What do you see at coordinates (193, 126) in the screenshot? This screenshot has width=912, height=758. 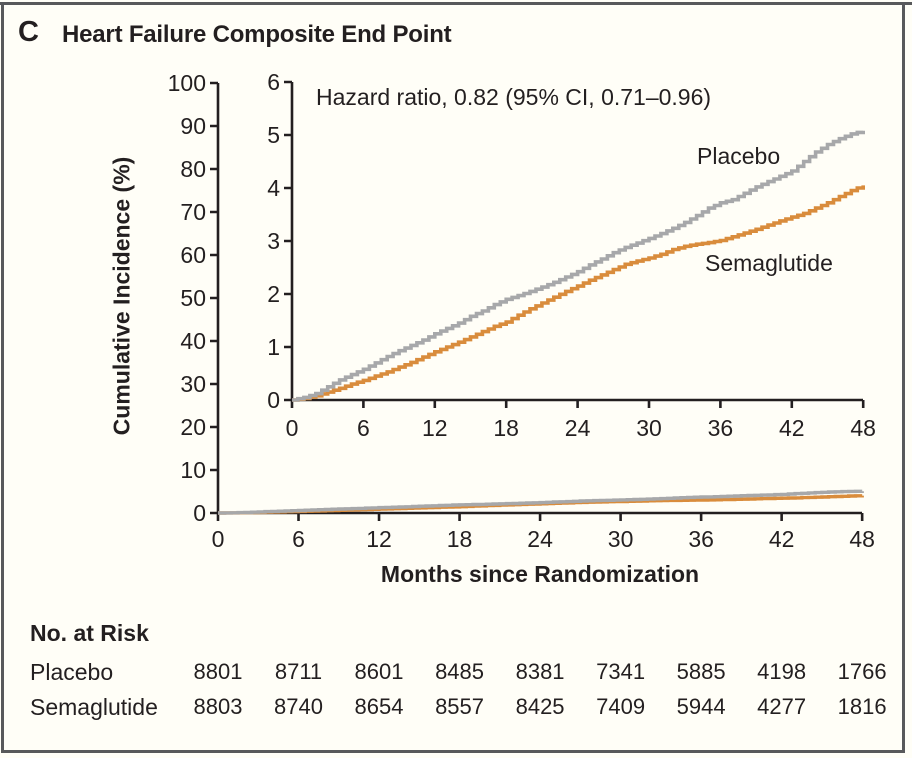 I see `main-y-tick-label: 90` at bounding box center [193, 126].